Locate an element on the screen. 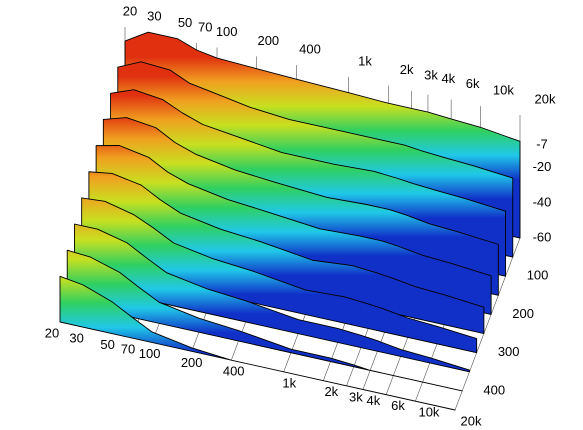 Image resolution: width=583 pixels, height=430 pixels. x-tick-label-front: 1k is located at coordinates (289, 382).